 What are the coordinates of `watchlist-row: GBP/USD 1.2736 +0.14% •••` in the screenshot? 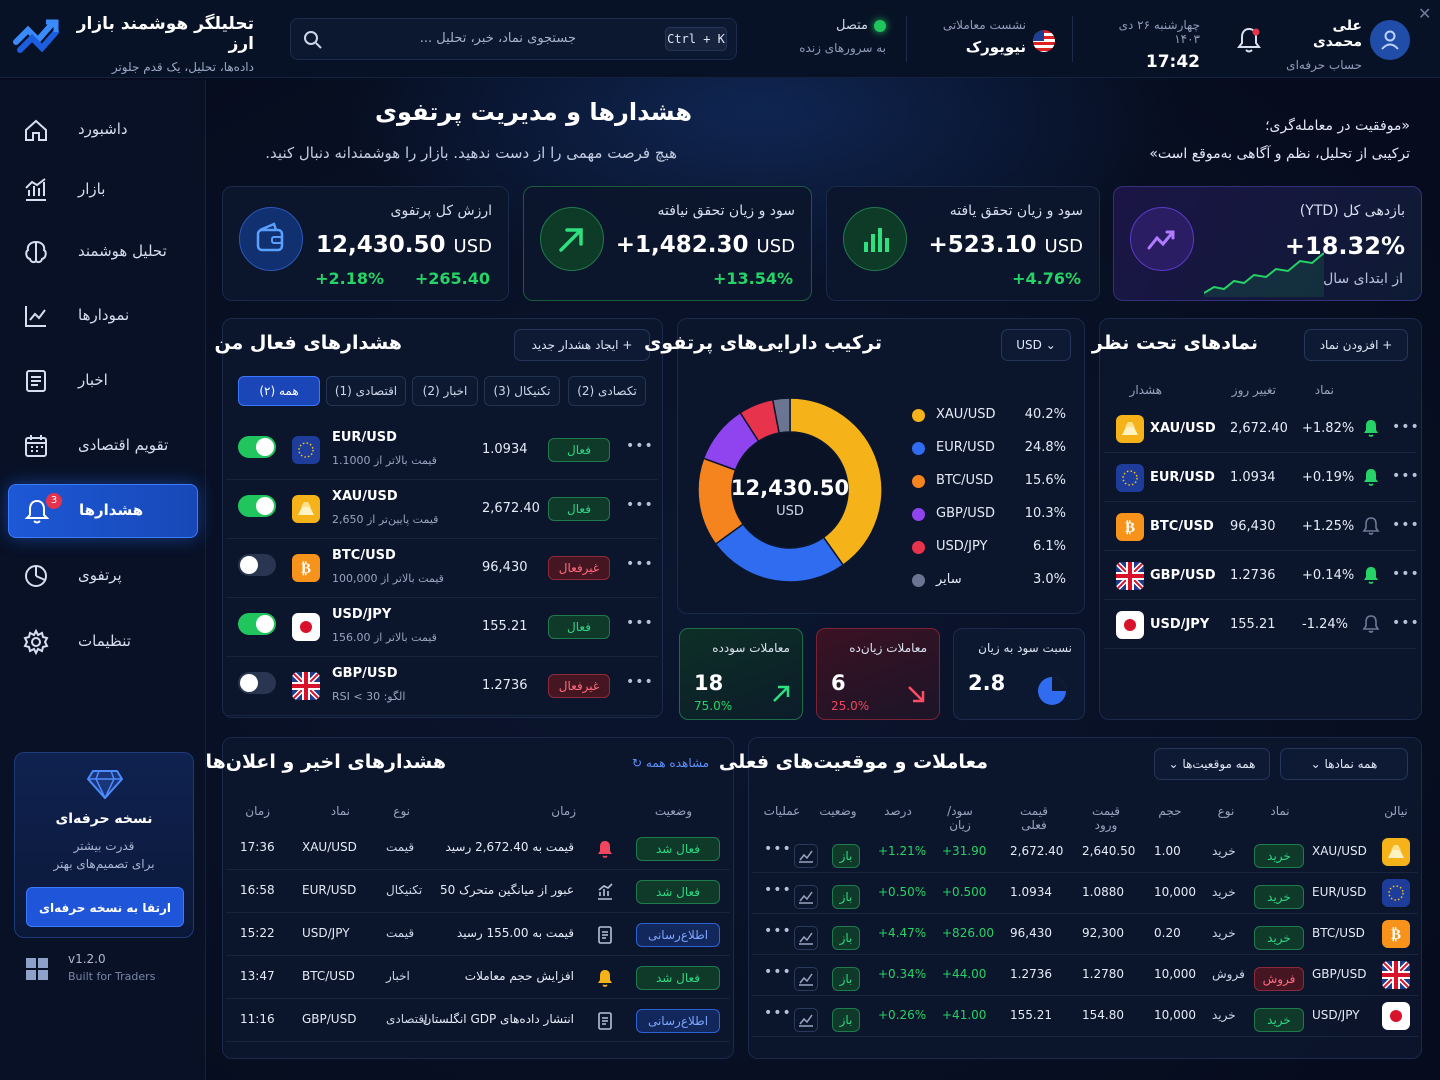 It's located at (1261, 576).